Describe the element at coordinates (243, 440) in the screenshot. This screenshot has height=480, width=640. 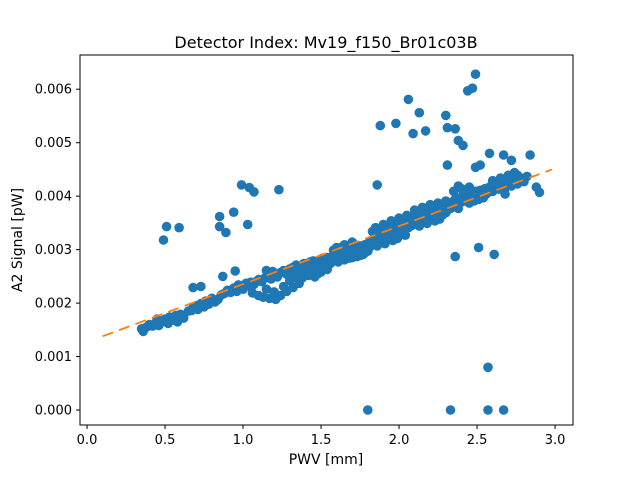
I see `x-tick-label: 1.0` at that location.